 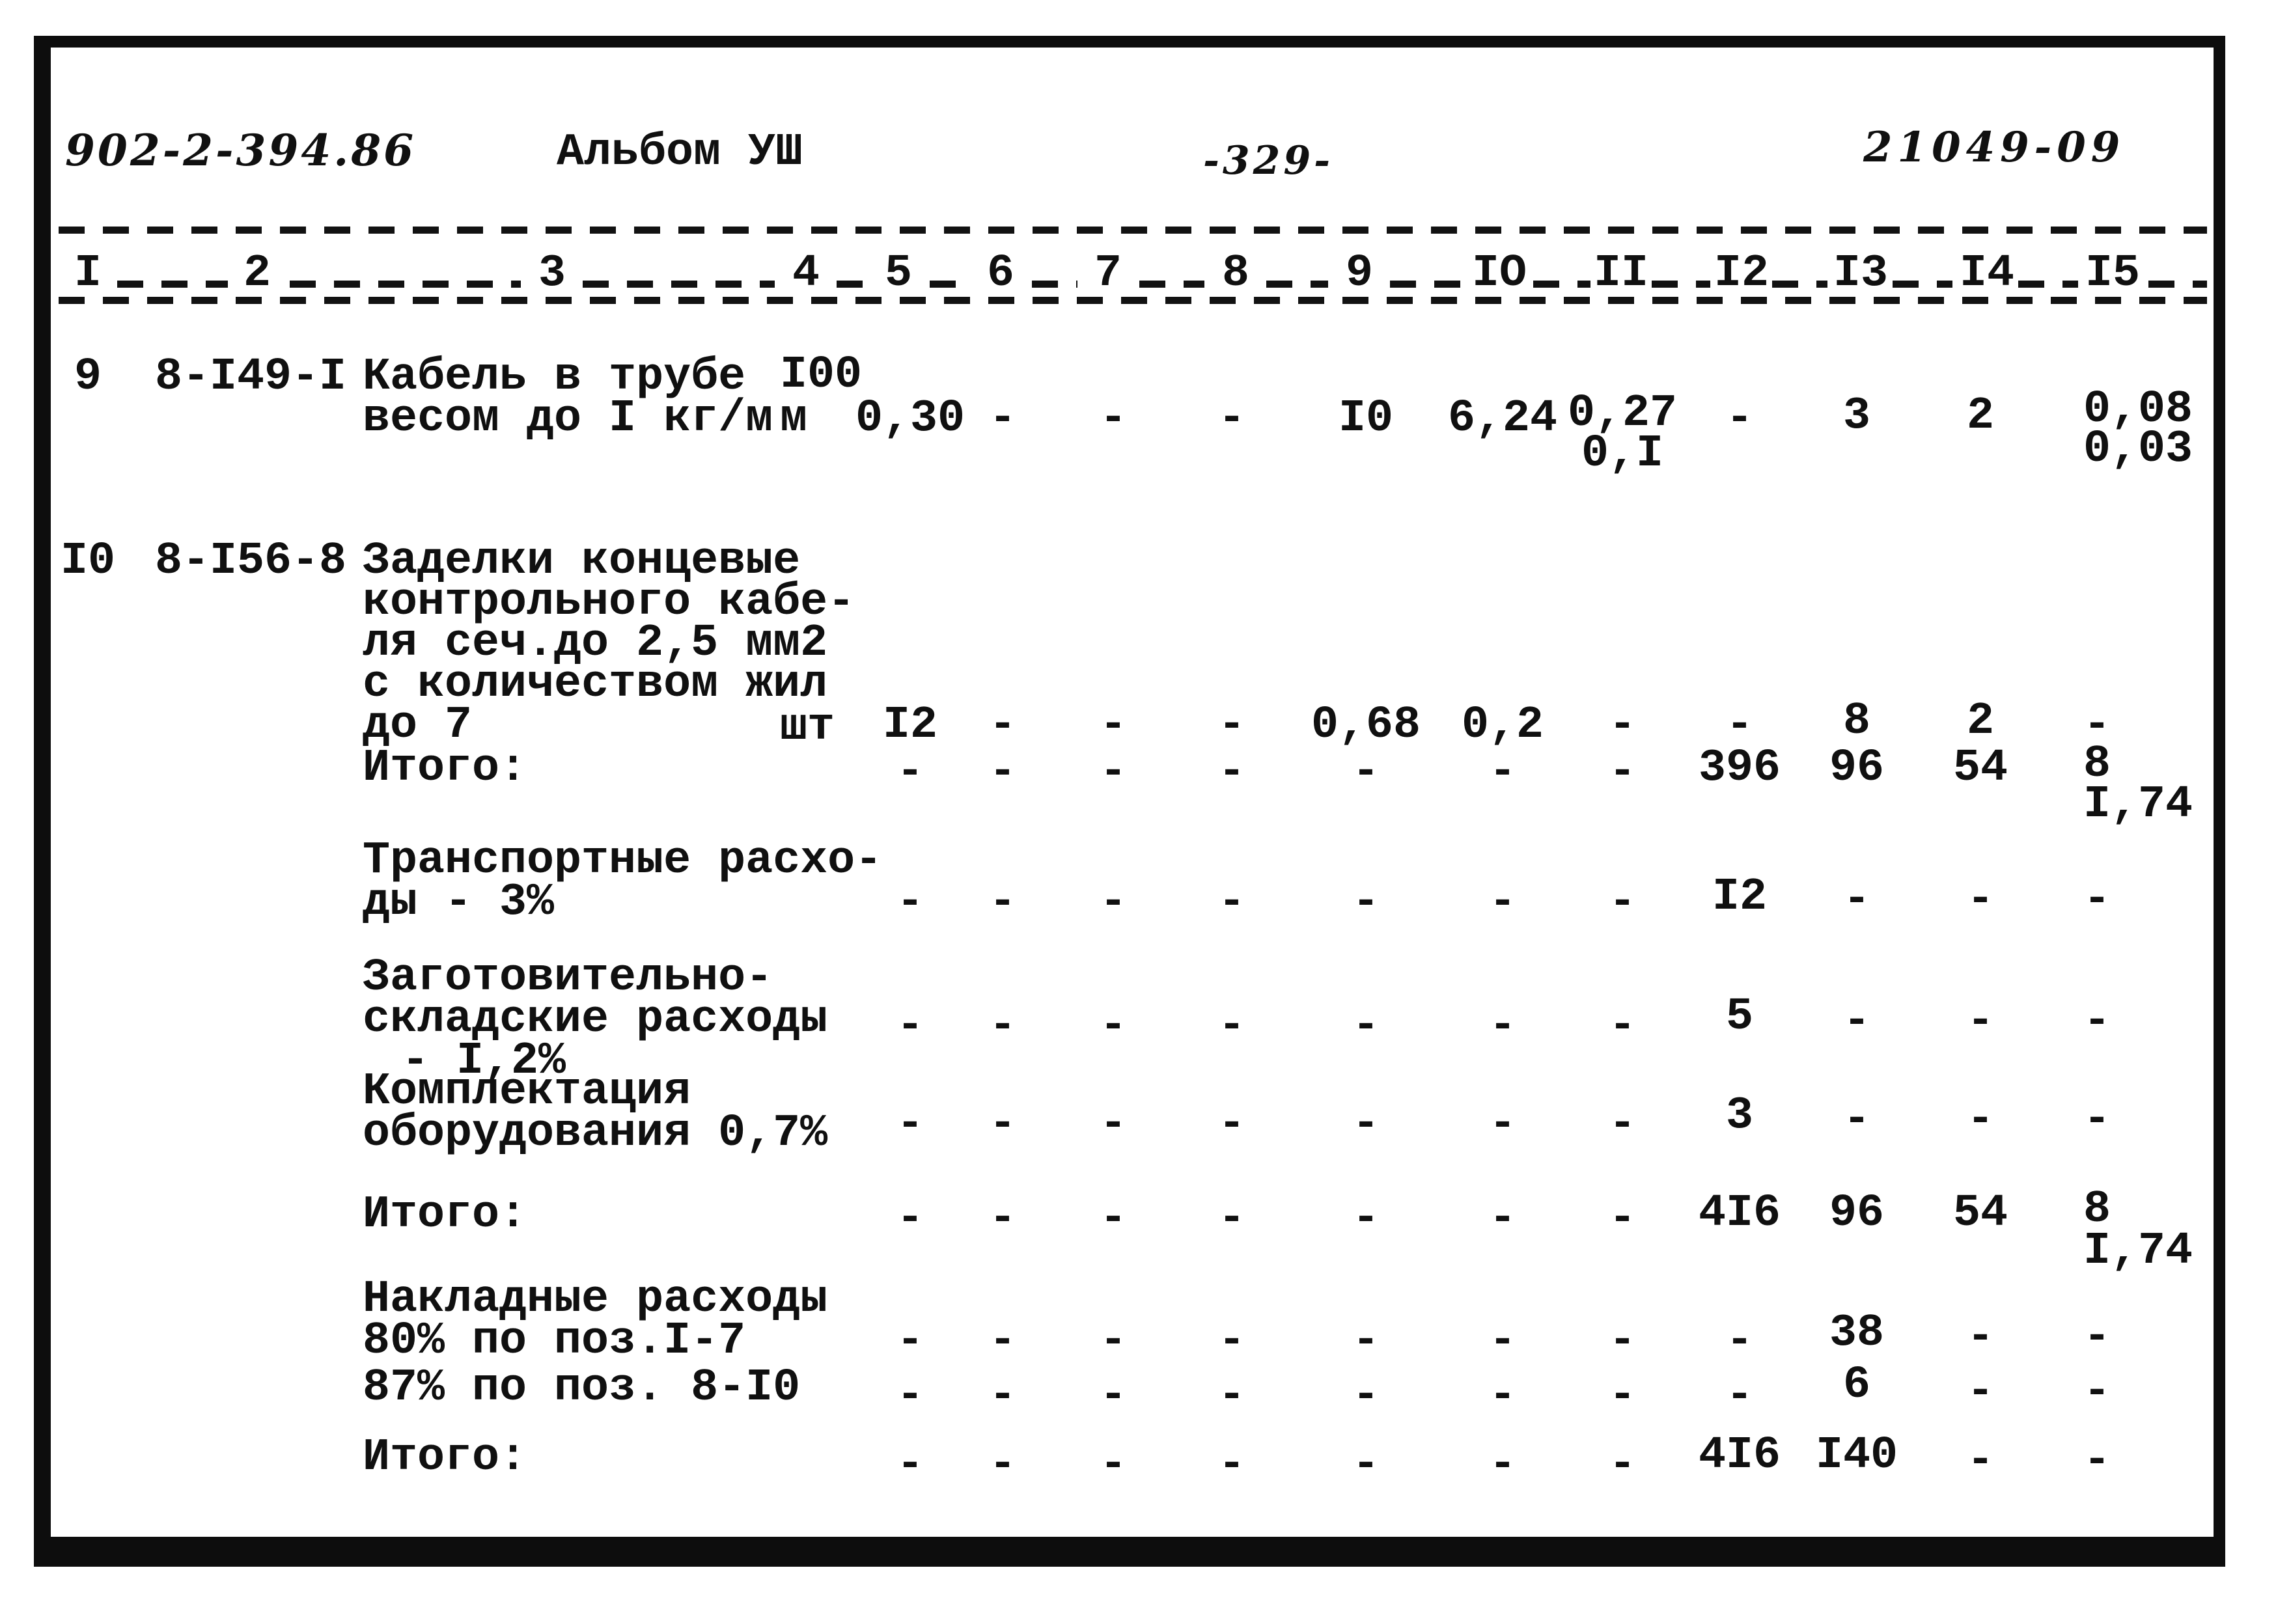 I want to click on album-title: Альбом УШ, so click(x=680, y=152).